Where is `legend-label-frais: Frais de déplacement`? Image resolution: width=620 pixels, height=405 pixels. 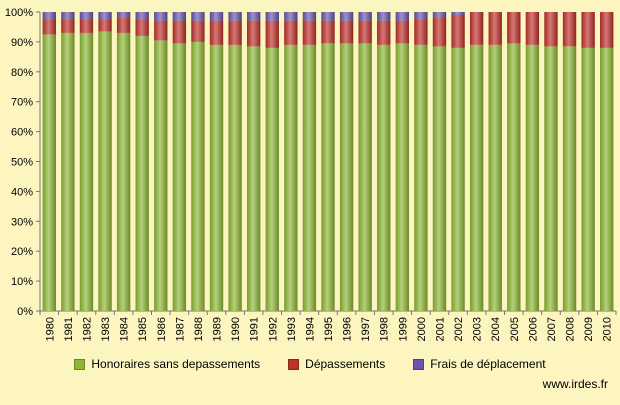 legend-label-frais: Frais de déplacement is located at coordinates (488, 364).